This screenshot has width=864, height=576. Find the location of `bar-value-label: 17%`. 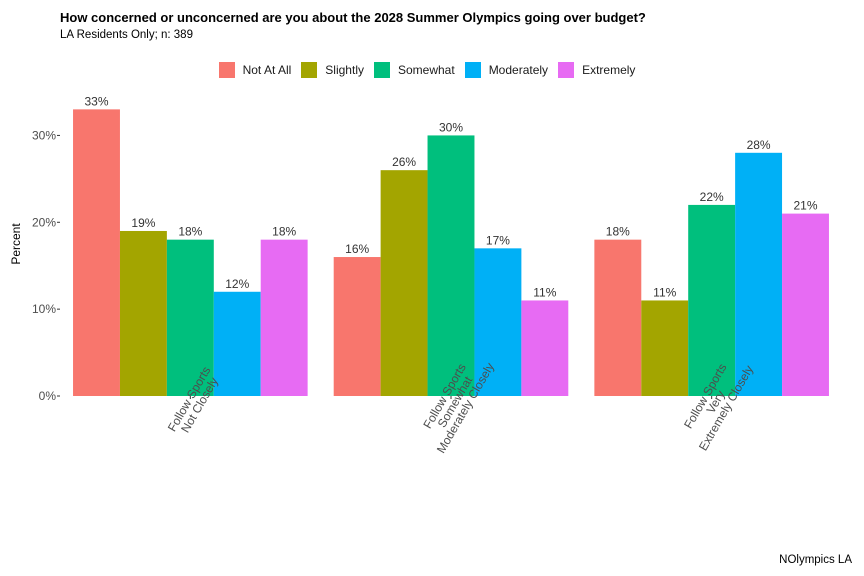

bar-value-label: 17% is located at coordinates (498, 240).